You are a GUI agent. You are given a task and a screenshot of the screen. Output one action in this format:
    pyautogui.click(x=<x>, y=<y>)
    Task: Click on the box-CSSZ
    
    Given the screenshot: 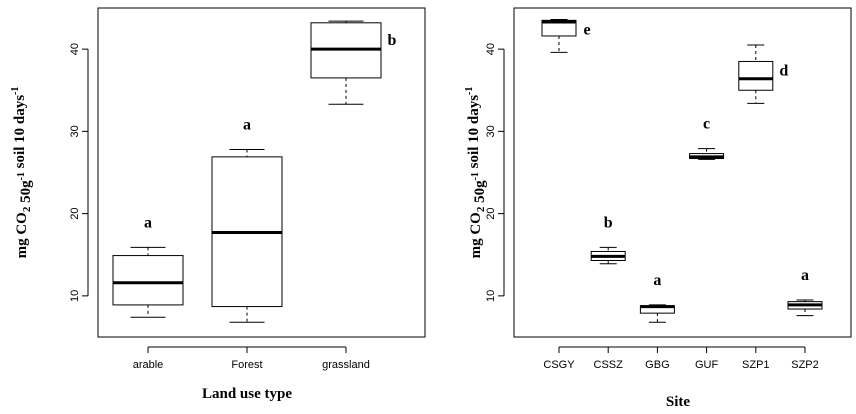 What is the action you would take?
    pyautogui.click(x=608, y=255)
    